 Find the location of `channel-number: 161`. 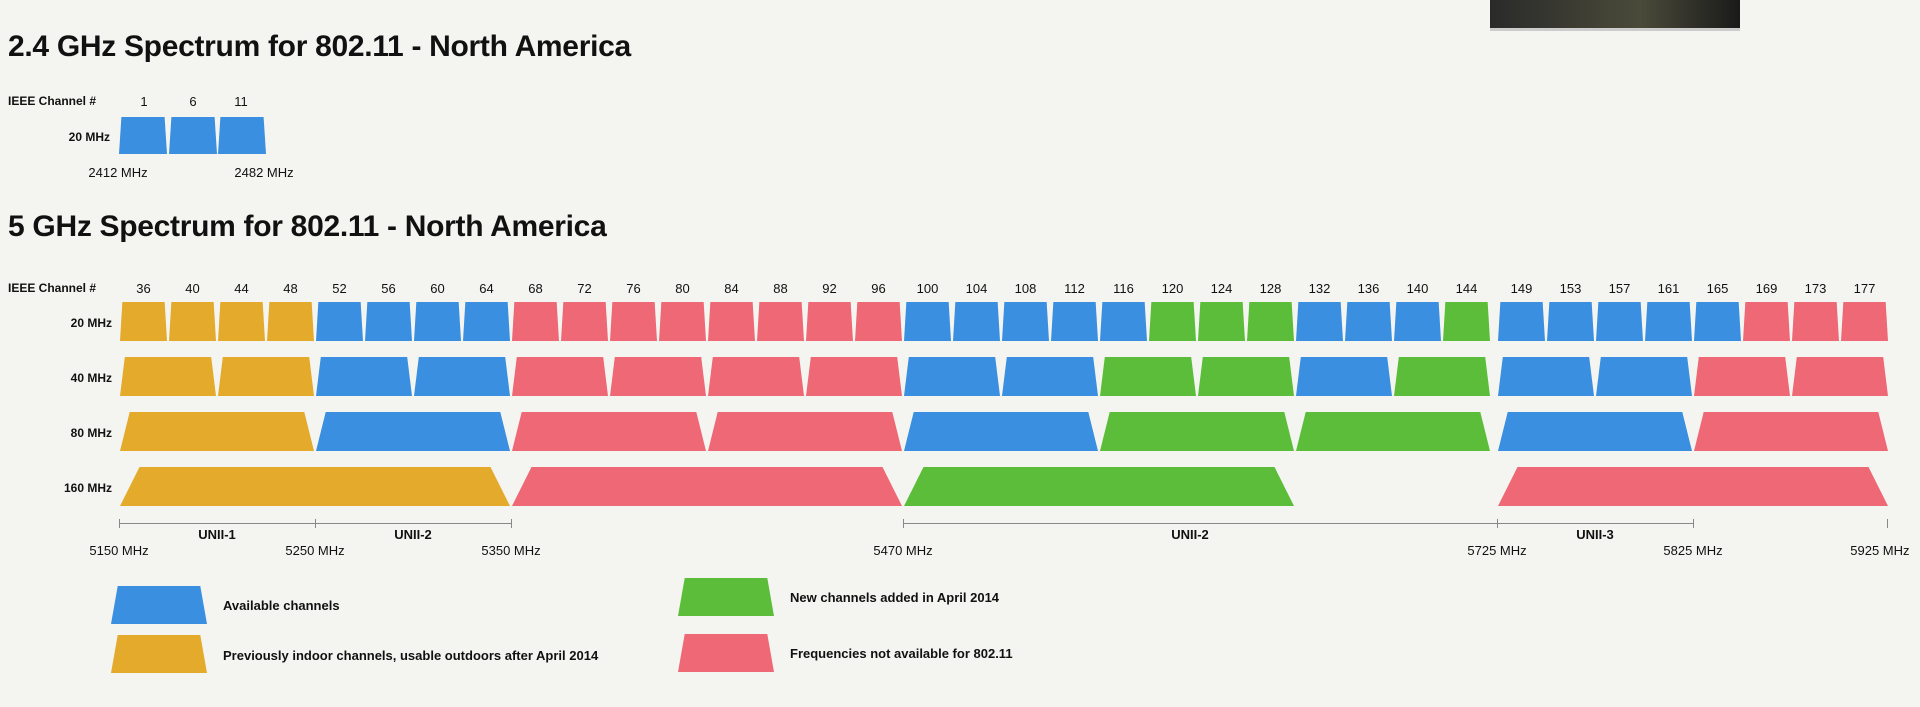

channel-number: 161 is located at coordinates (1668, 288).